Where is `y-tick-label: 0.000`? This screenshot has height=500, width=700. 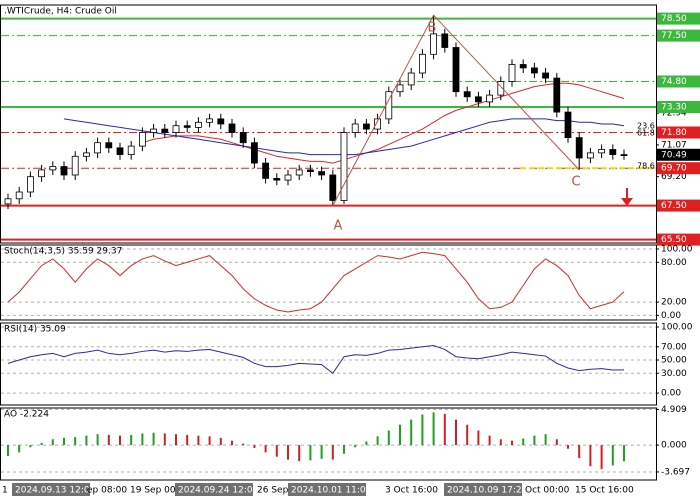
y-tick-label: 0.000 is located at coordinates (674, 446).